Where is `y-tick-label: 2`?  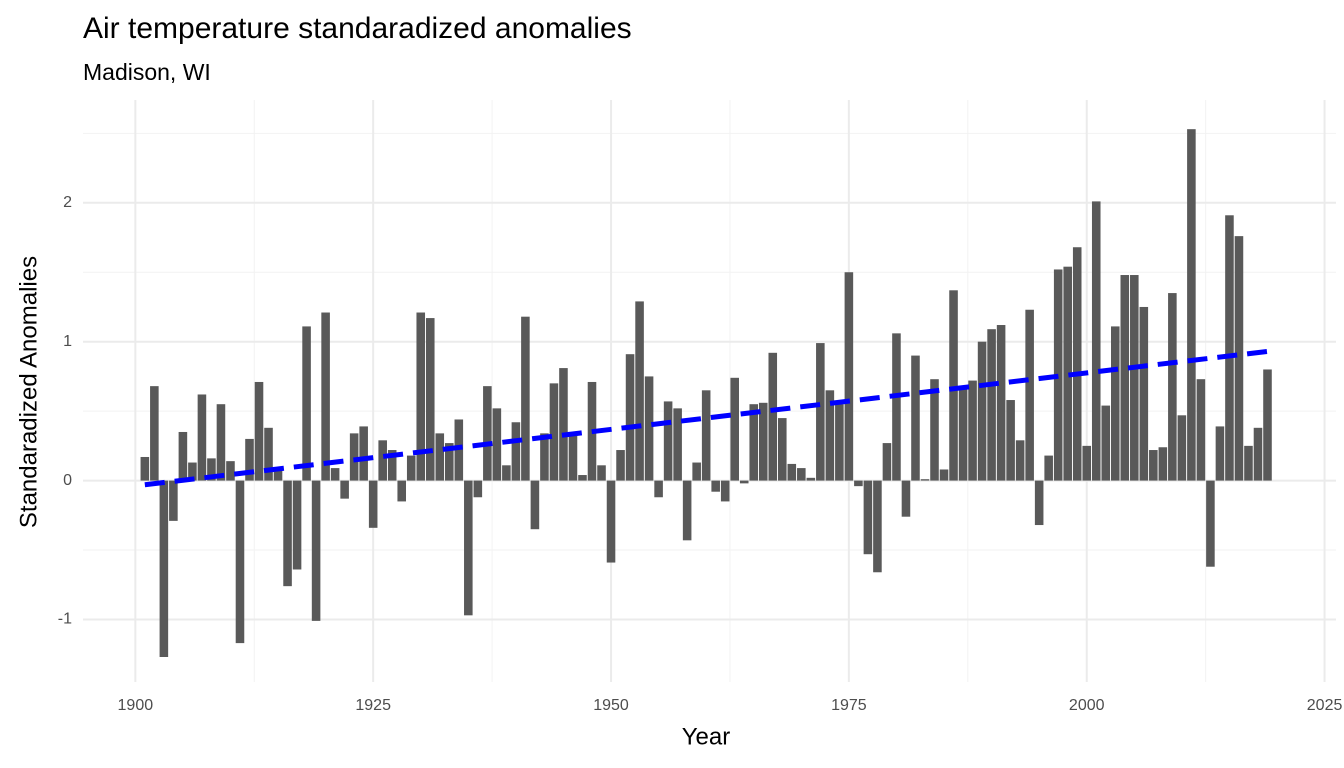
y-tick-label: 2 is located at coordinates (67, 202).